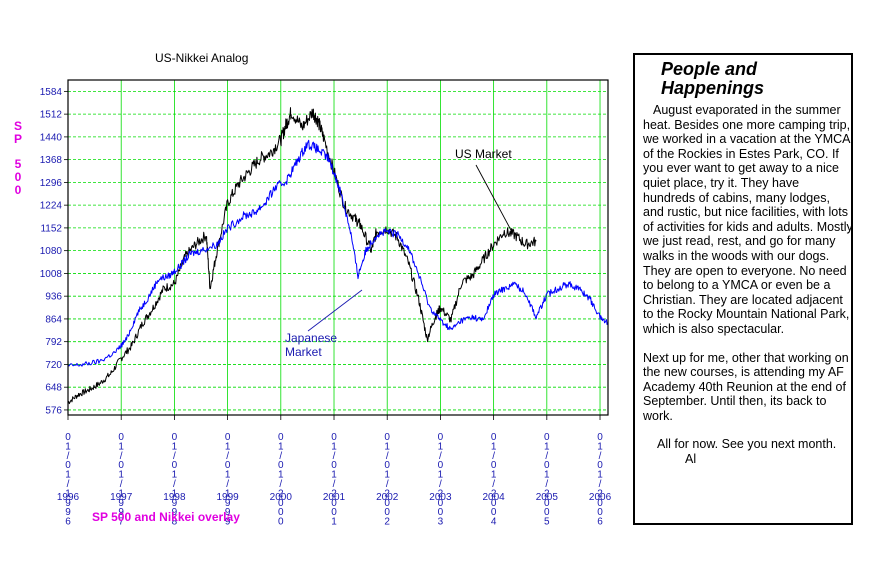 The height and width of the screenshot is (570, 880). What do you see at coordinates (51, 137) in the screenshot?
I see `y-tick-label: 1440` at bounding box center [51, 137].